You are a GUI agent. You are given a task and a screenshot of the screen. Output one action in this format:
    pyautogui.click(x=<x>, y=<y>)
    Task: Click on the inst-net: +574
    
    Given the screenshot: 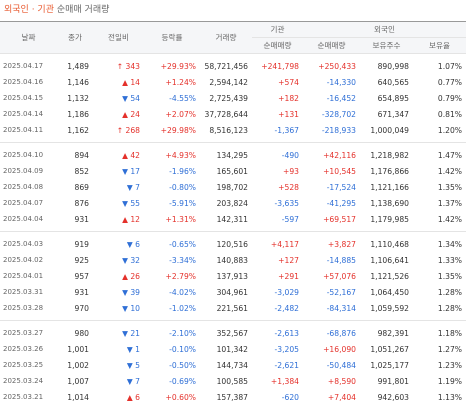 What is the action you would take?
    pyautogui.click(x=288, y=82)
    